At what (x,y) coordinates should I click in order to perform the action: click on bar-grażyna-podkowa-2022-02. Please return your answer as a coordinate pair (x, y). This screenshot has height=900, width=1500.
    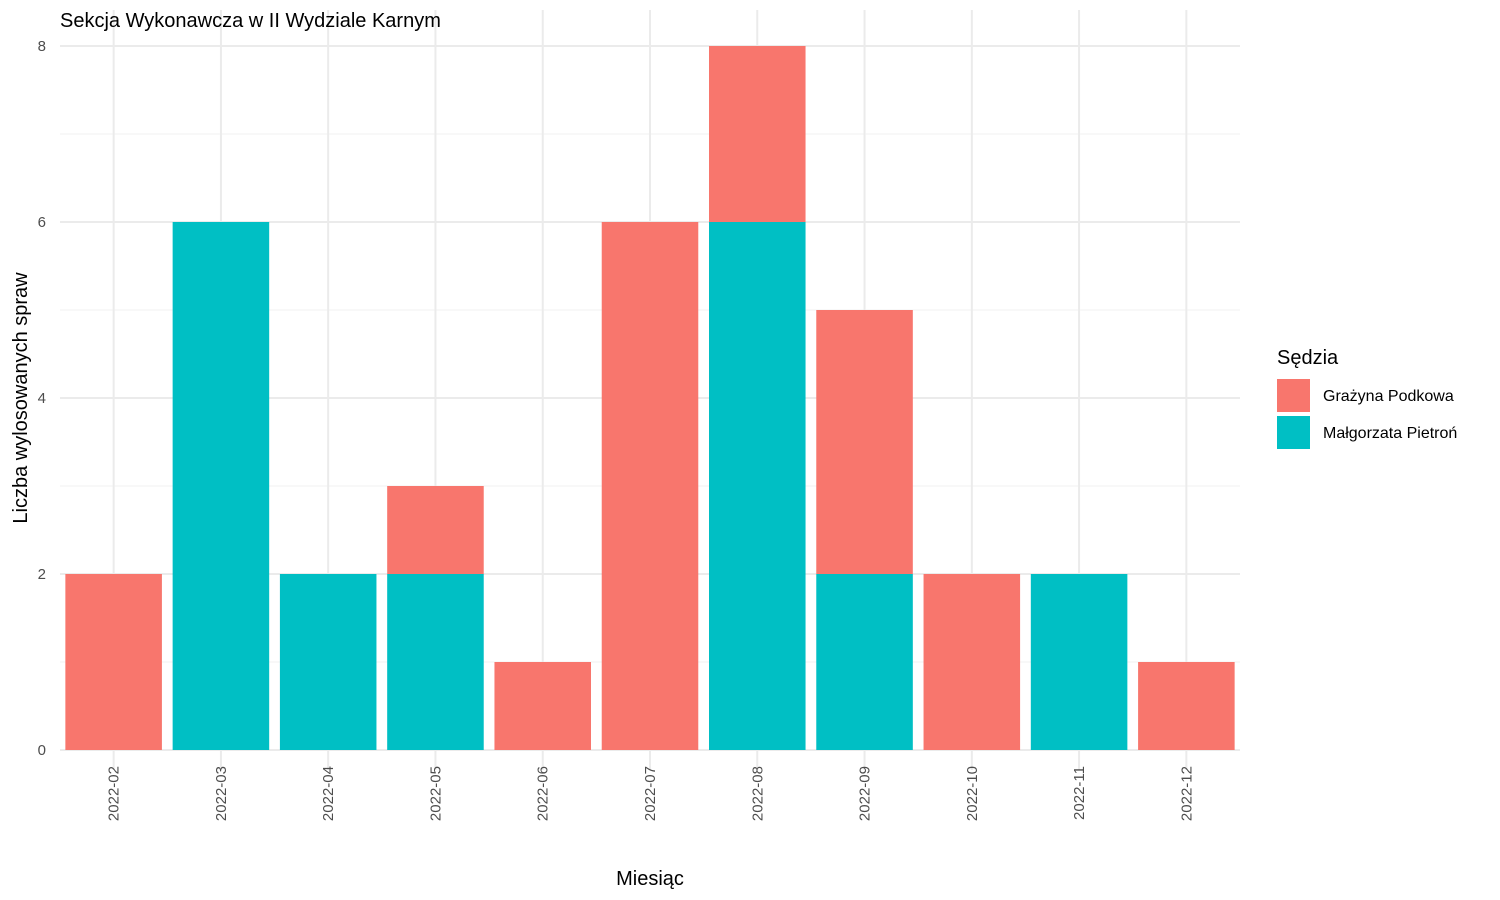
    Looking at the image, I should click on (113, 662).